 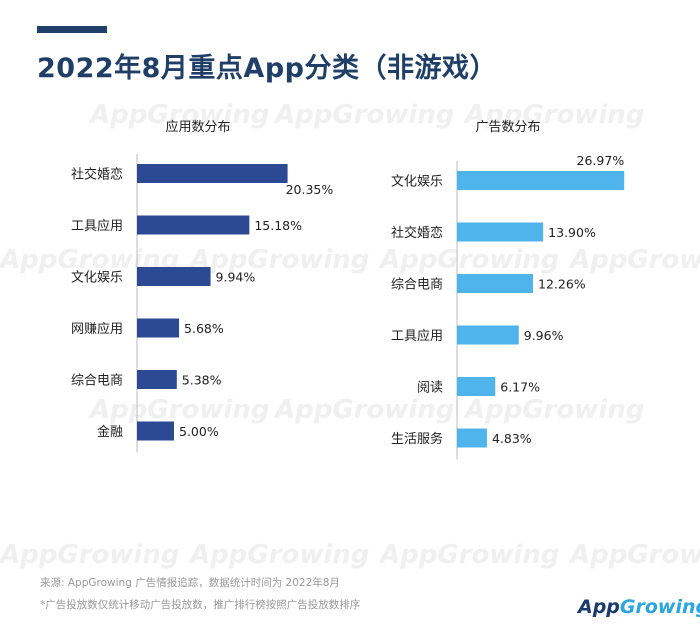 What do you see at coordinates (310, 189) in the screenshot?
I see `data-label: 20.35%` at bounding box center [310, 189].